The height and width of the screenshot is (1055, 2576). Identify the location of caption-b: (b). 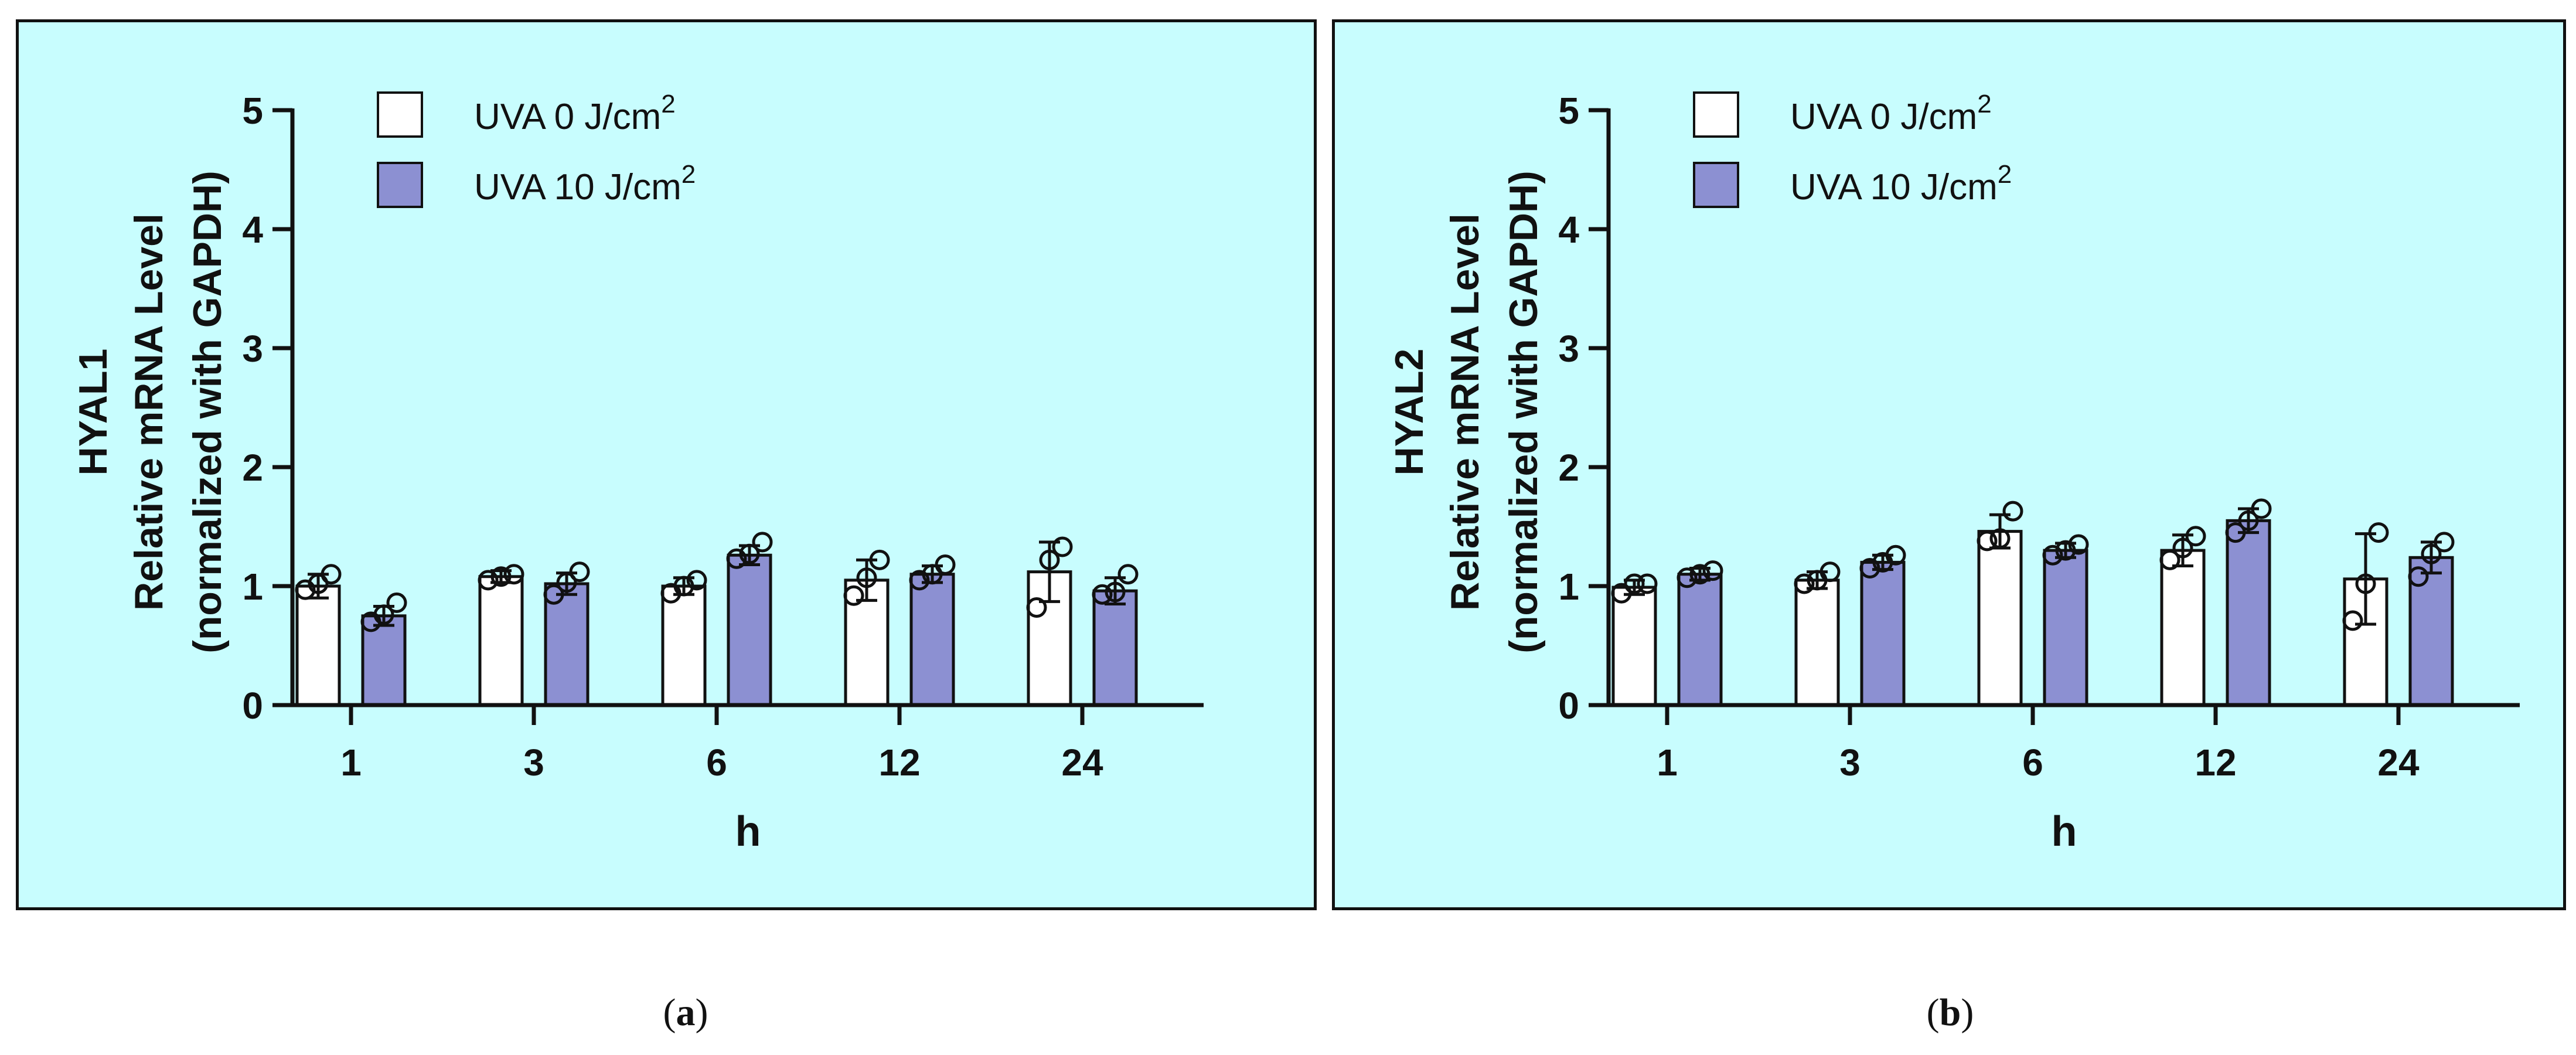
(1950, 1013).